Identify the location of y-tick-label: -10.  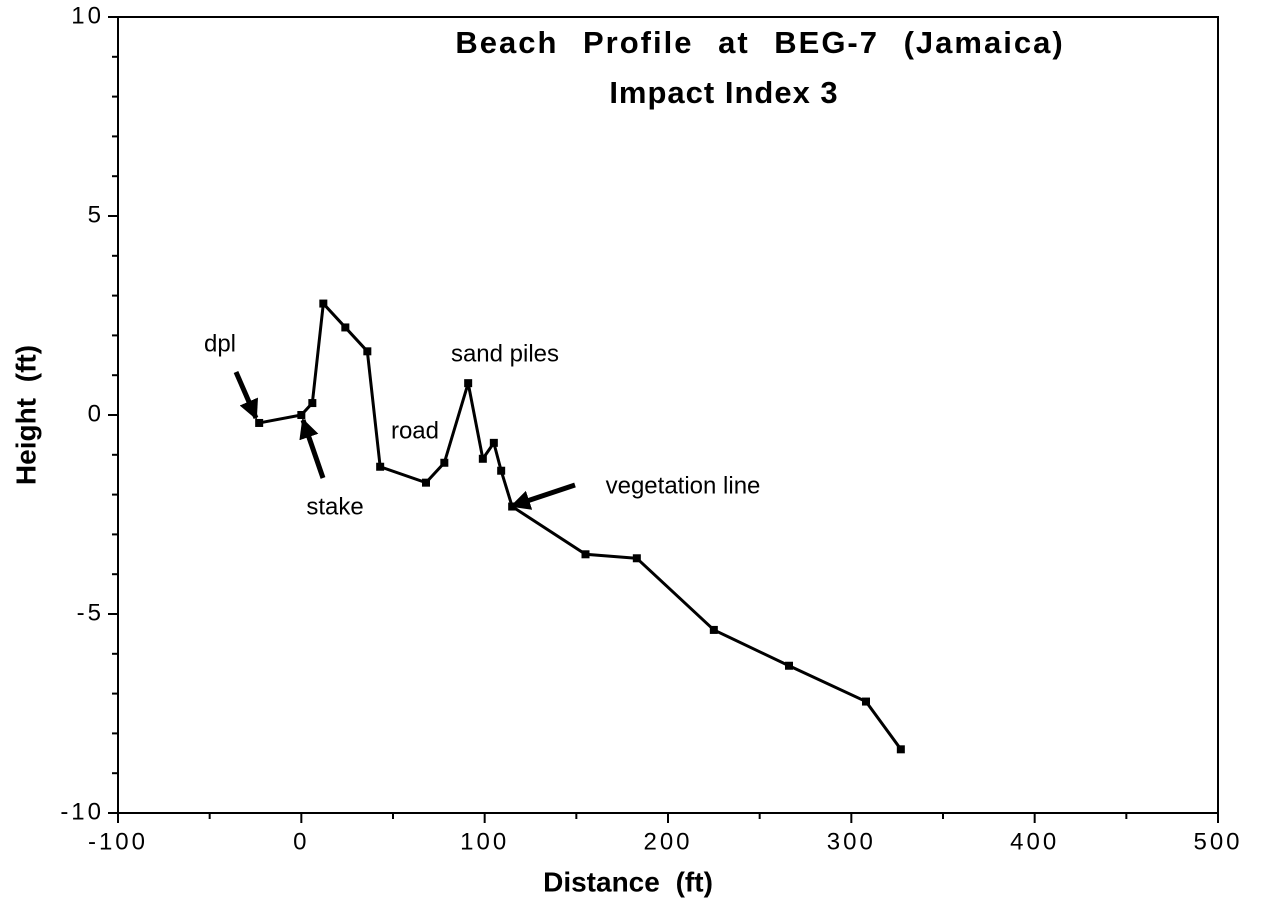
(82, 811).